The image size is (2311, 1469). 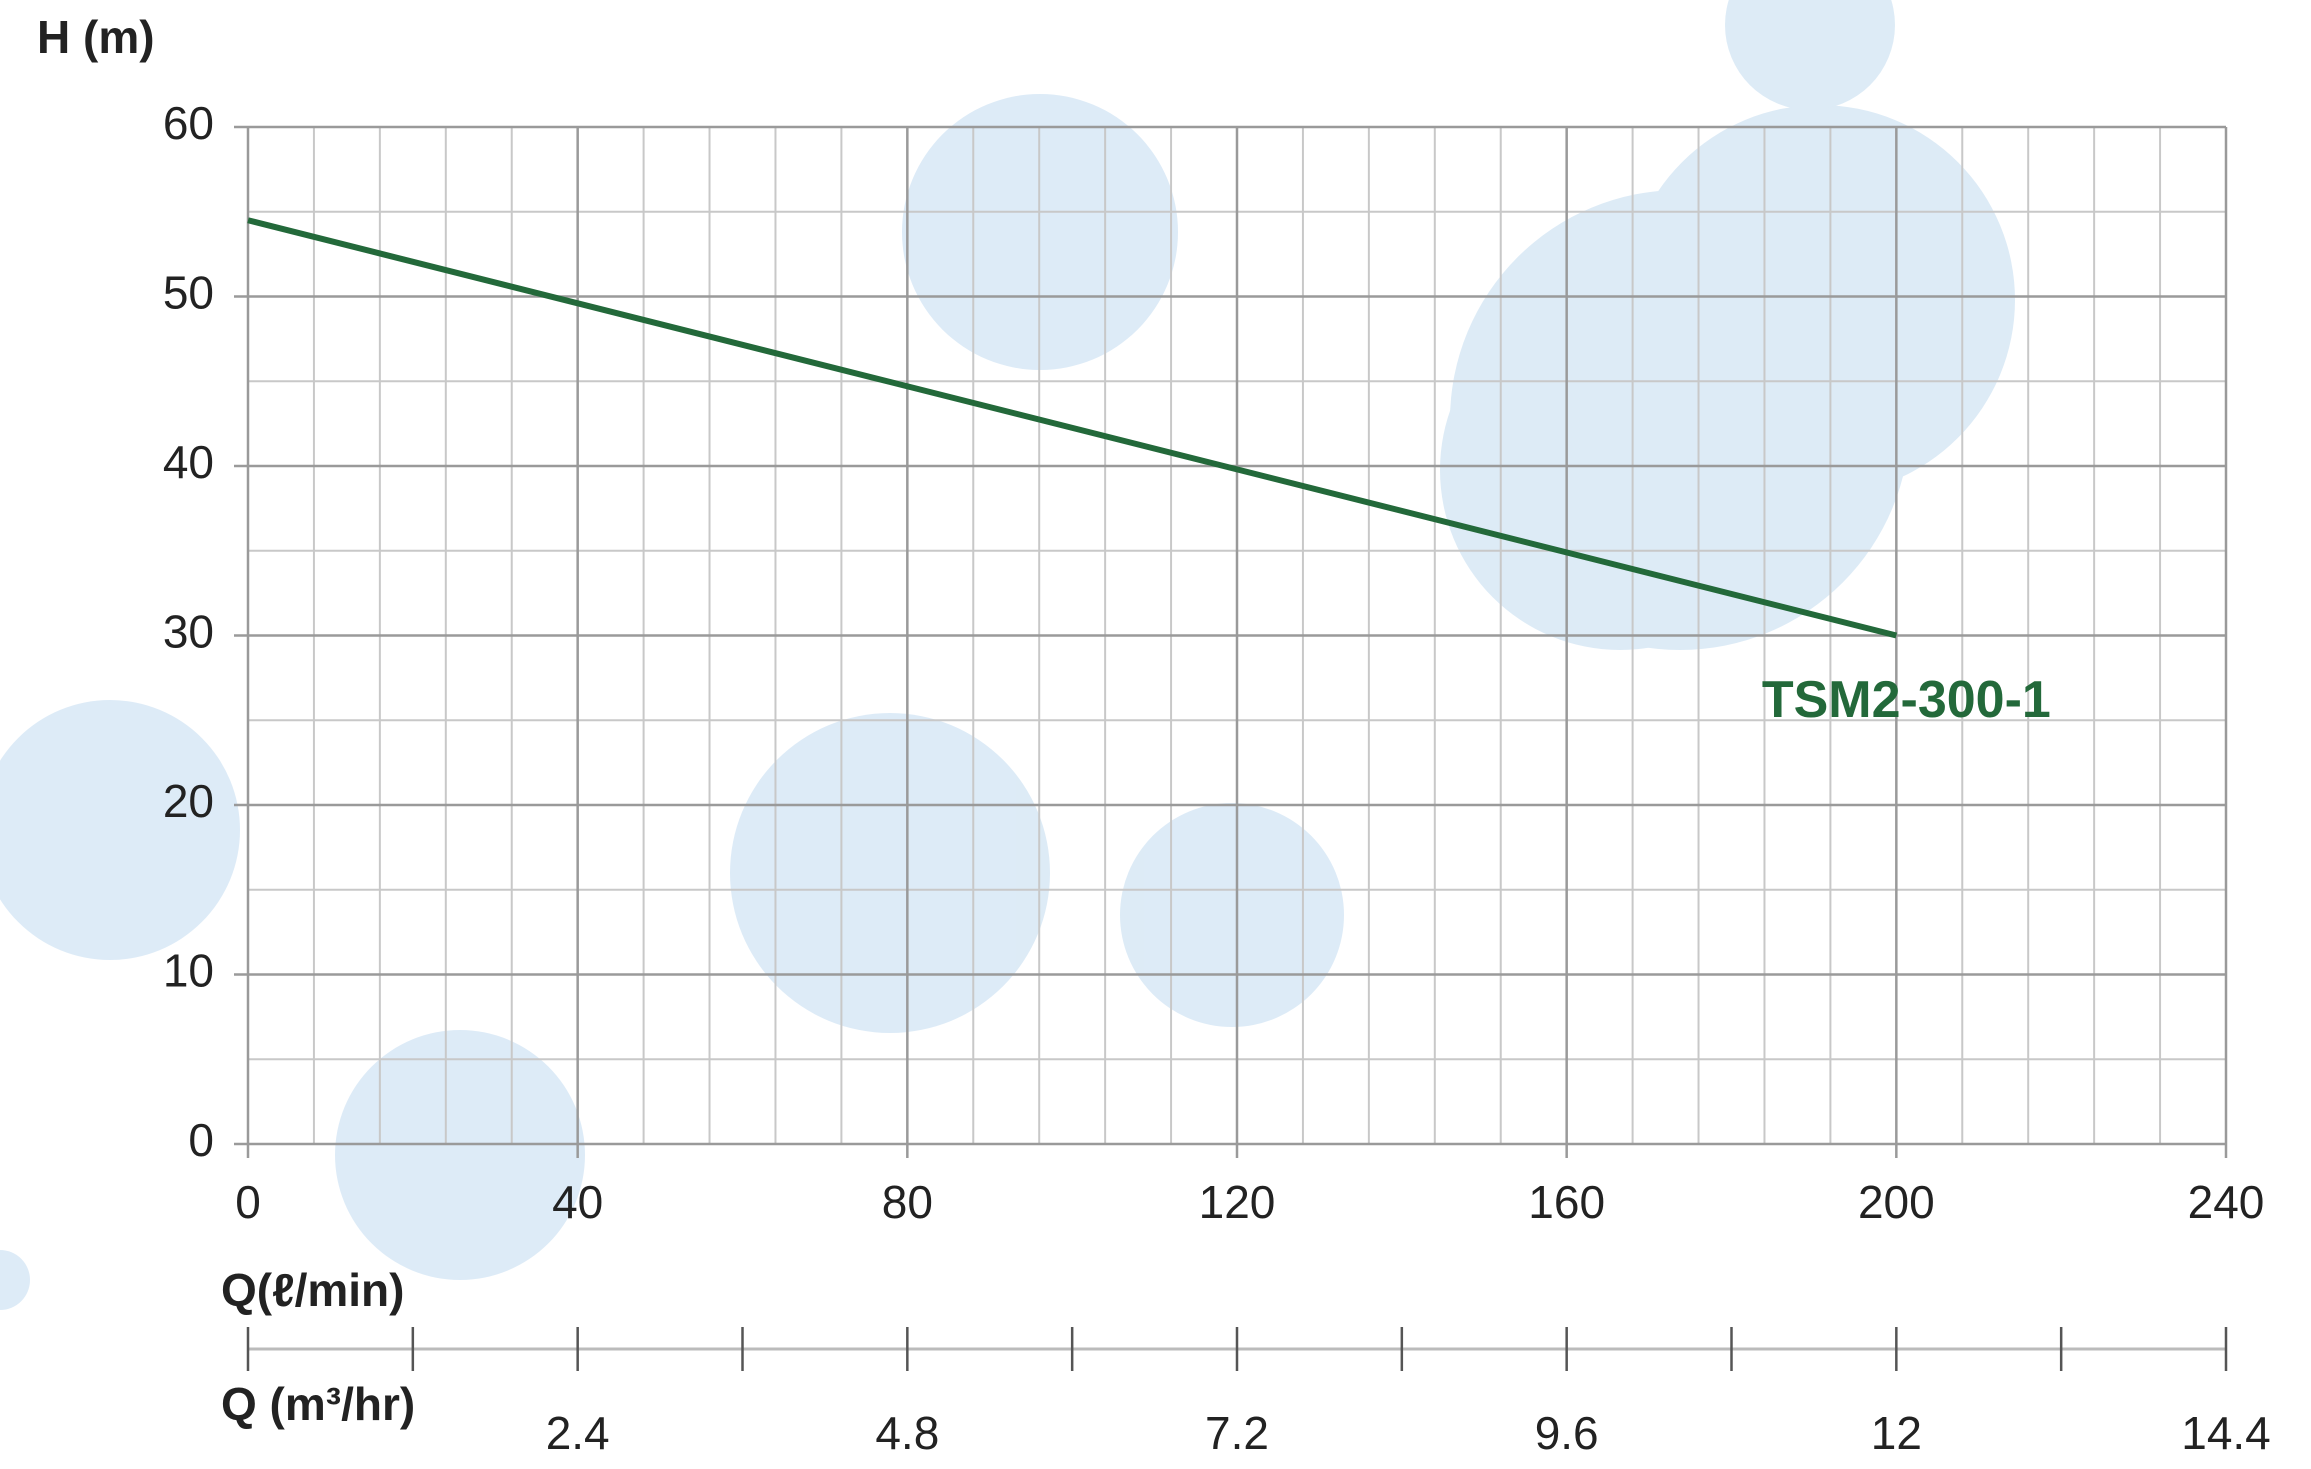 I want to click on x-tick-label: 120, so click(x=1237, y=1202).